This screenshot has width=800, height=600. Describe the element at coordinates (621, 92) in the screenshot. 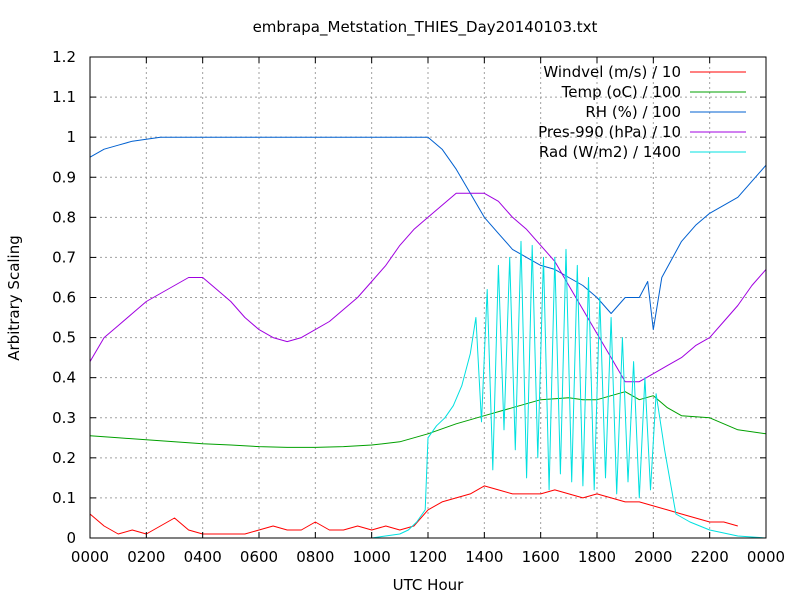

I see `legend-label: Temp (oC) / 100` at that location.